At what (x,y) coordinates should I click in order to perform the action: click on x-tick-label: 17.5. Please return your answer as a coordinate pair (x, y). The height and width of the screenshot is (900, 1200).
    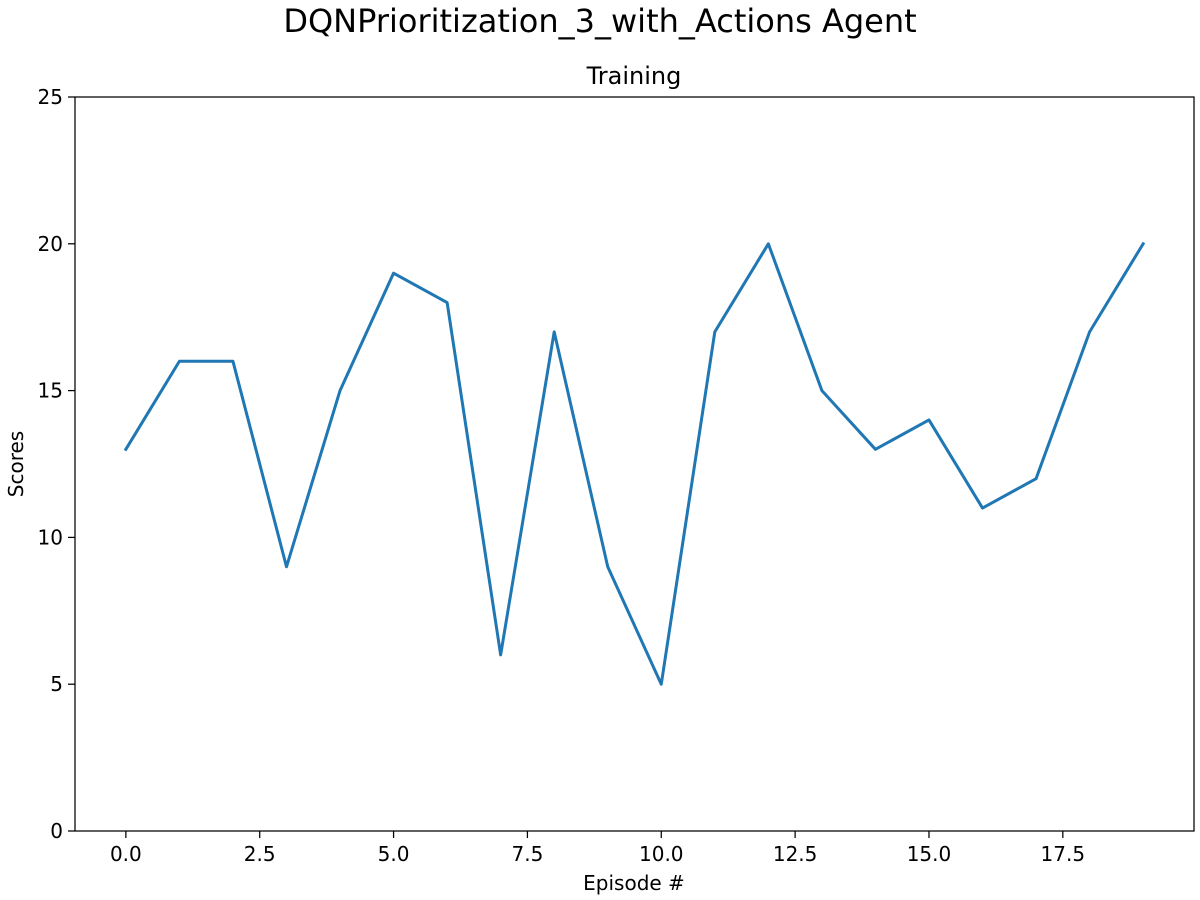
    Looking at the image, I should click on (1063, 854).